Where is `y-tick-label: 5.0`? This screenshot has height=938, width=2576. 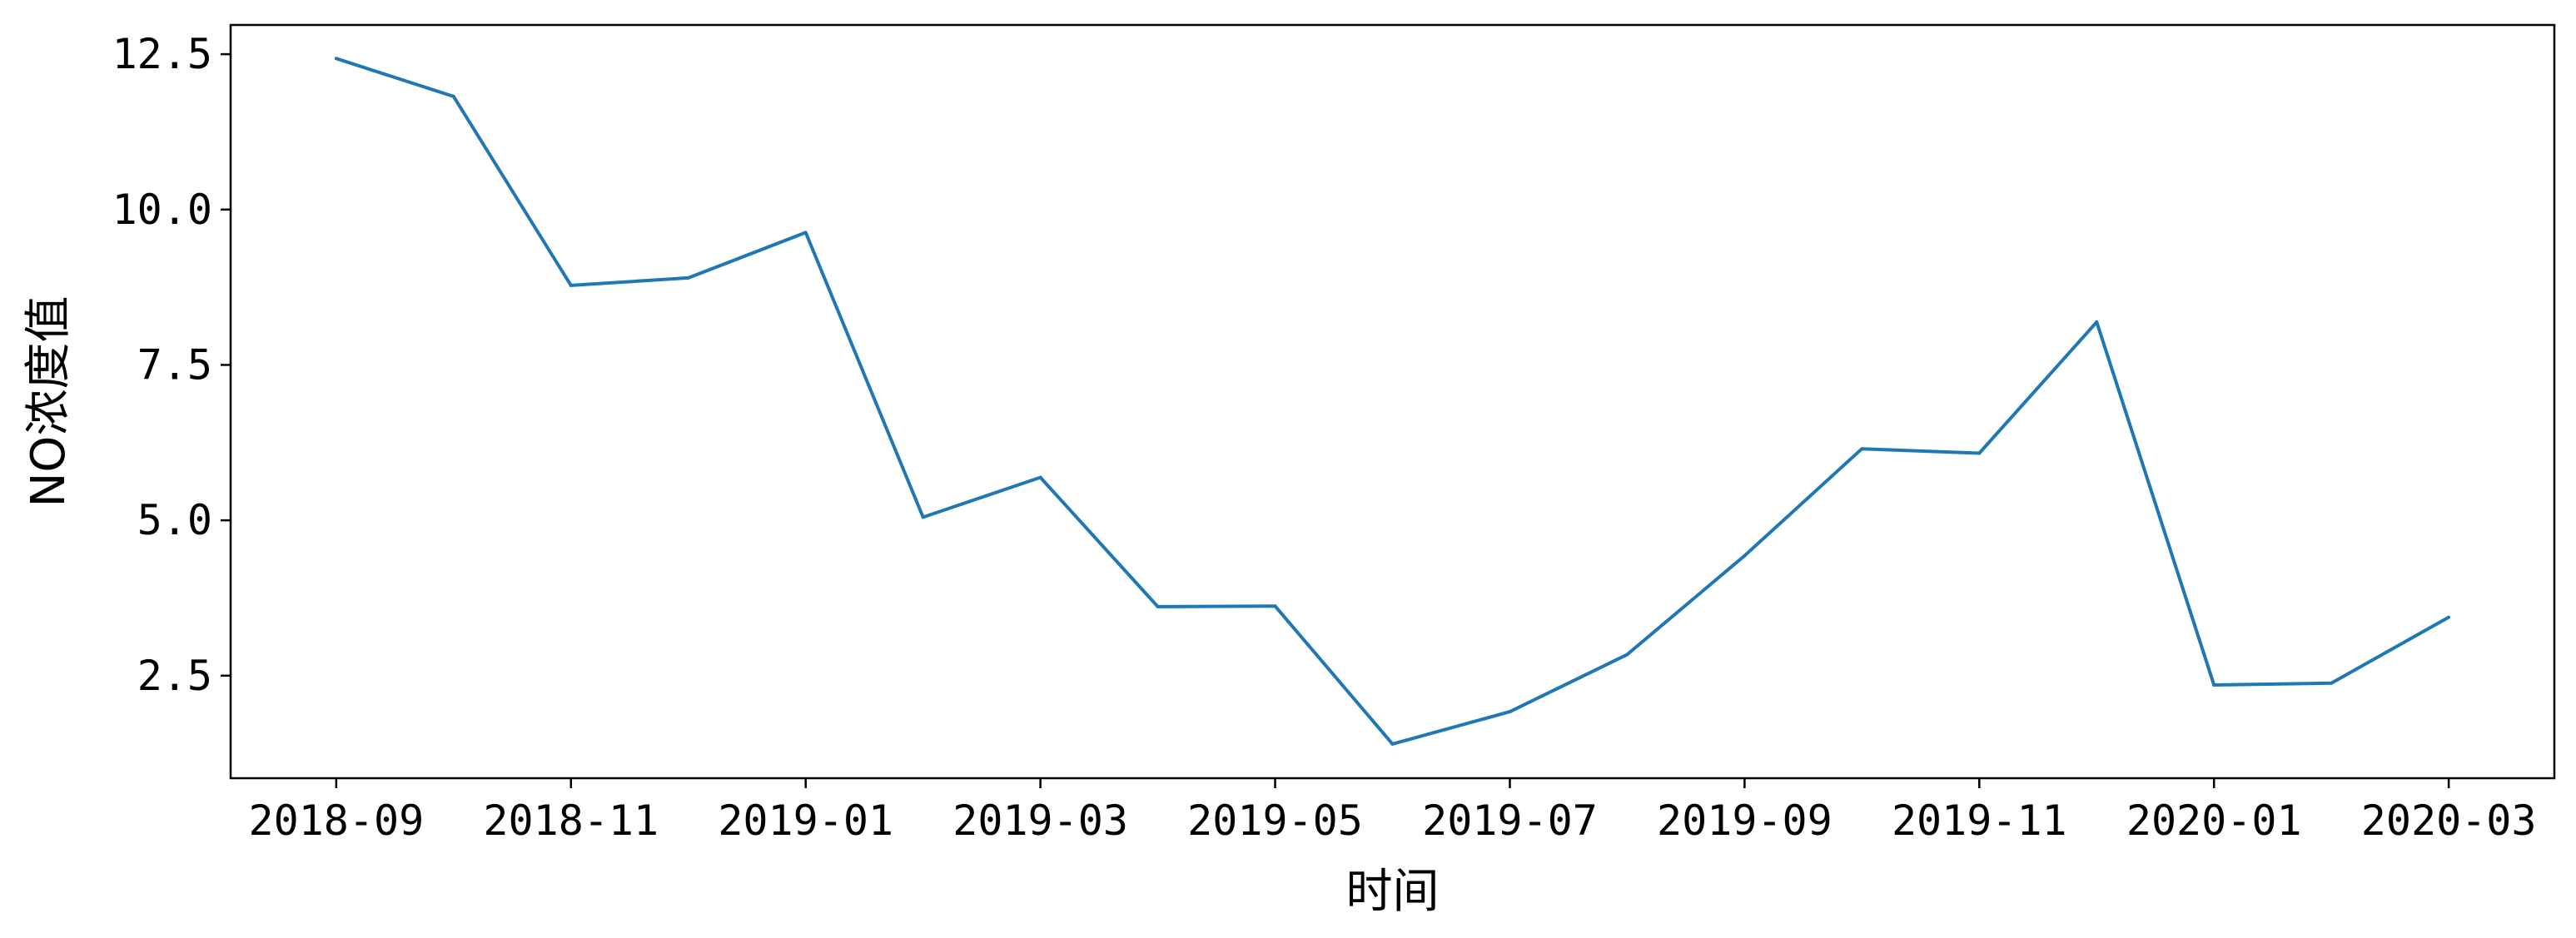
y-tick-label: 5.0 is located at coordinates (174, 520).